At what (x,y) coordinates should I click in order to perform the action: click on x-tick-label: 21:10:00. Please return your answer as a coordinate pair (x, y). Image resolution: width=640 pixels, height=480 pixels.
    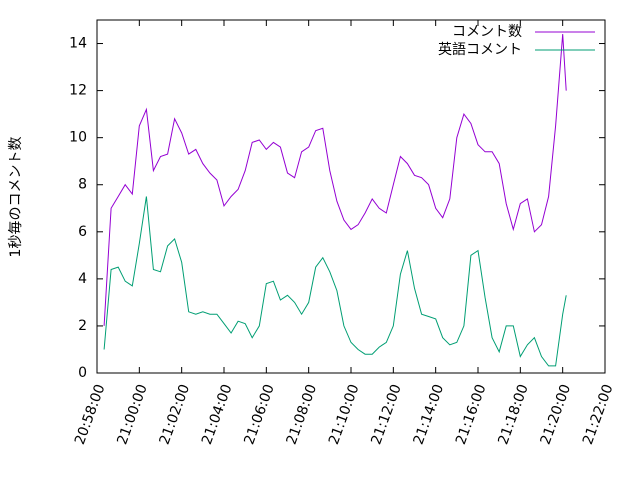
    Looking at the image, I should click on (344, 414).